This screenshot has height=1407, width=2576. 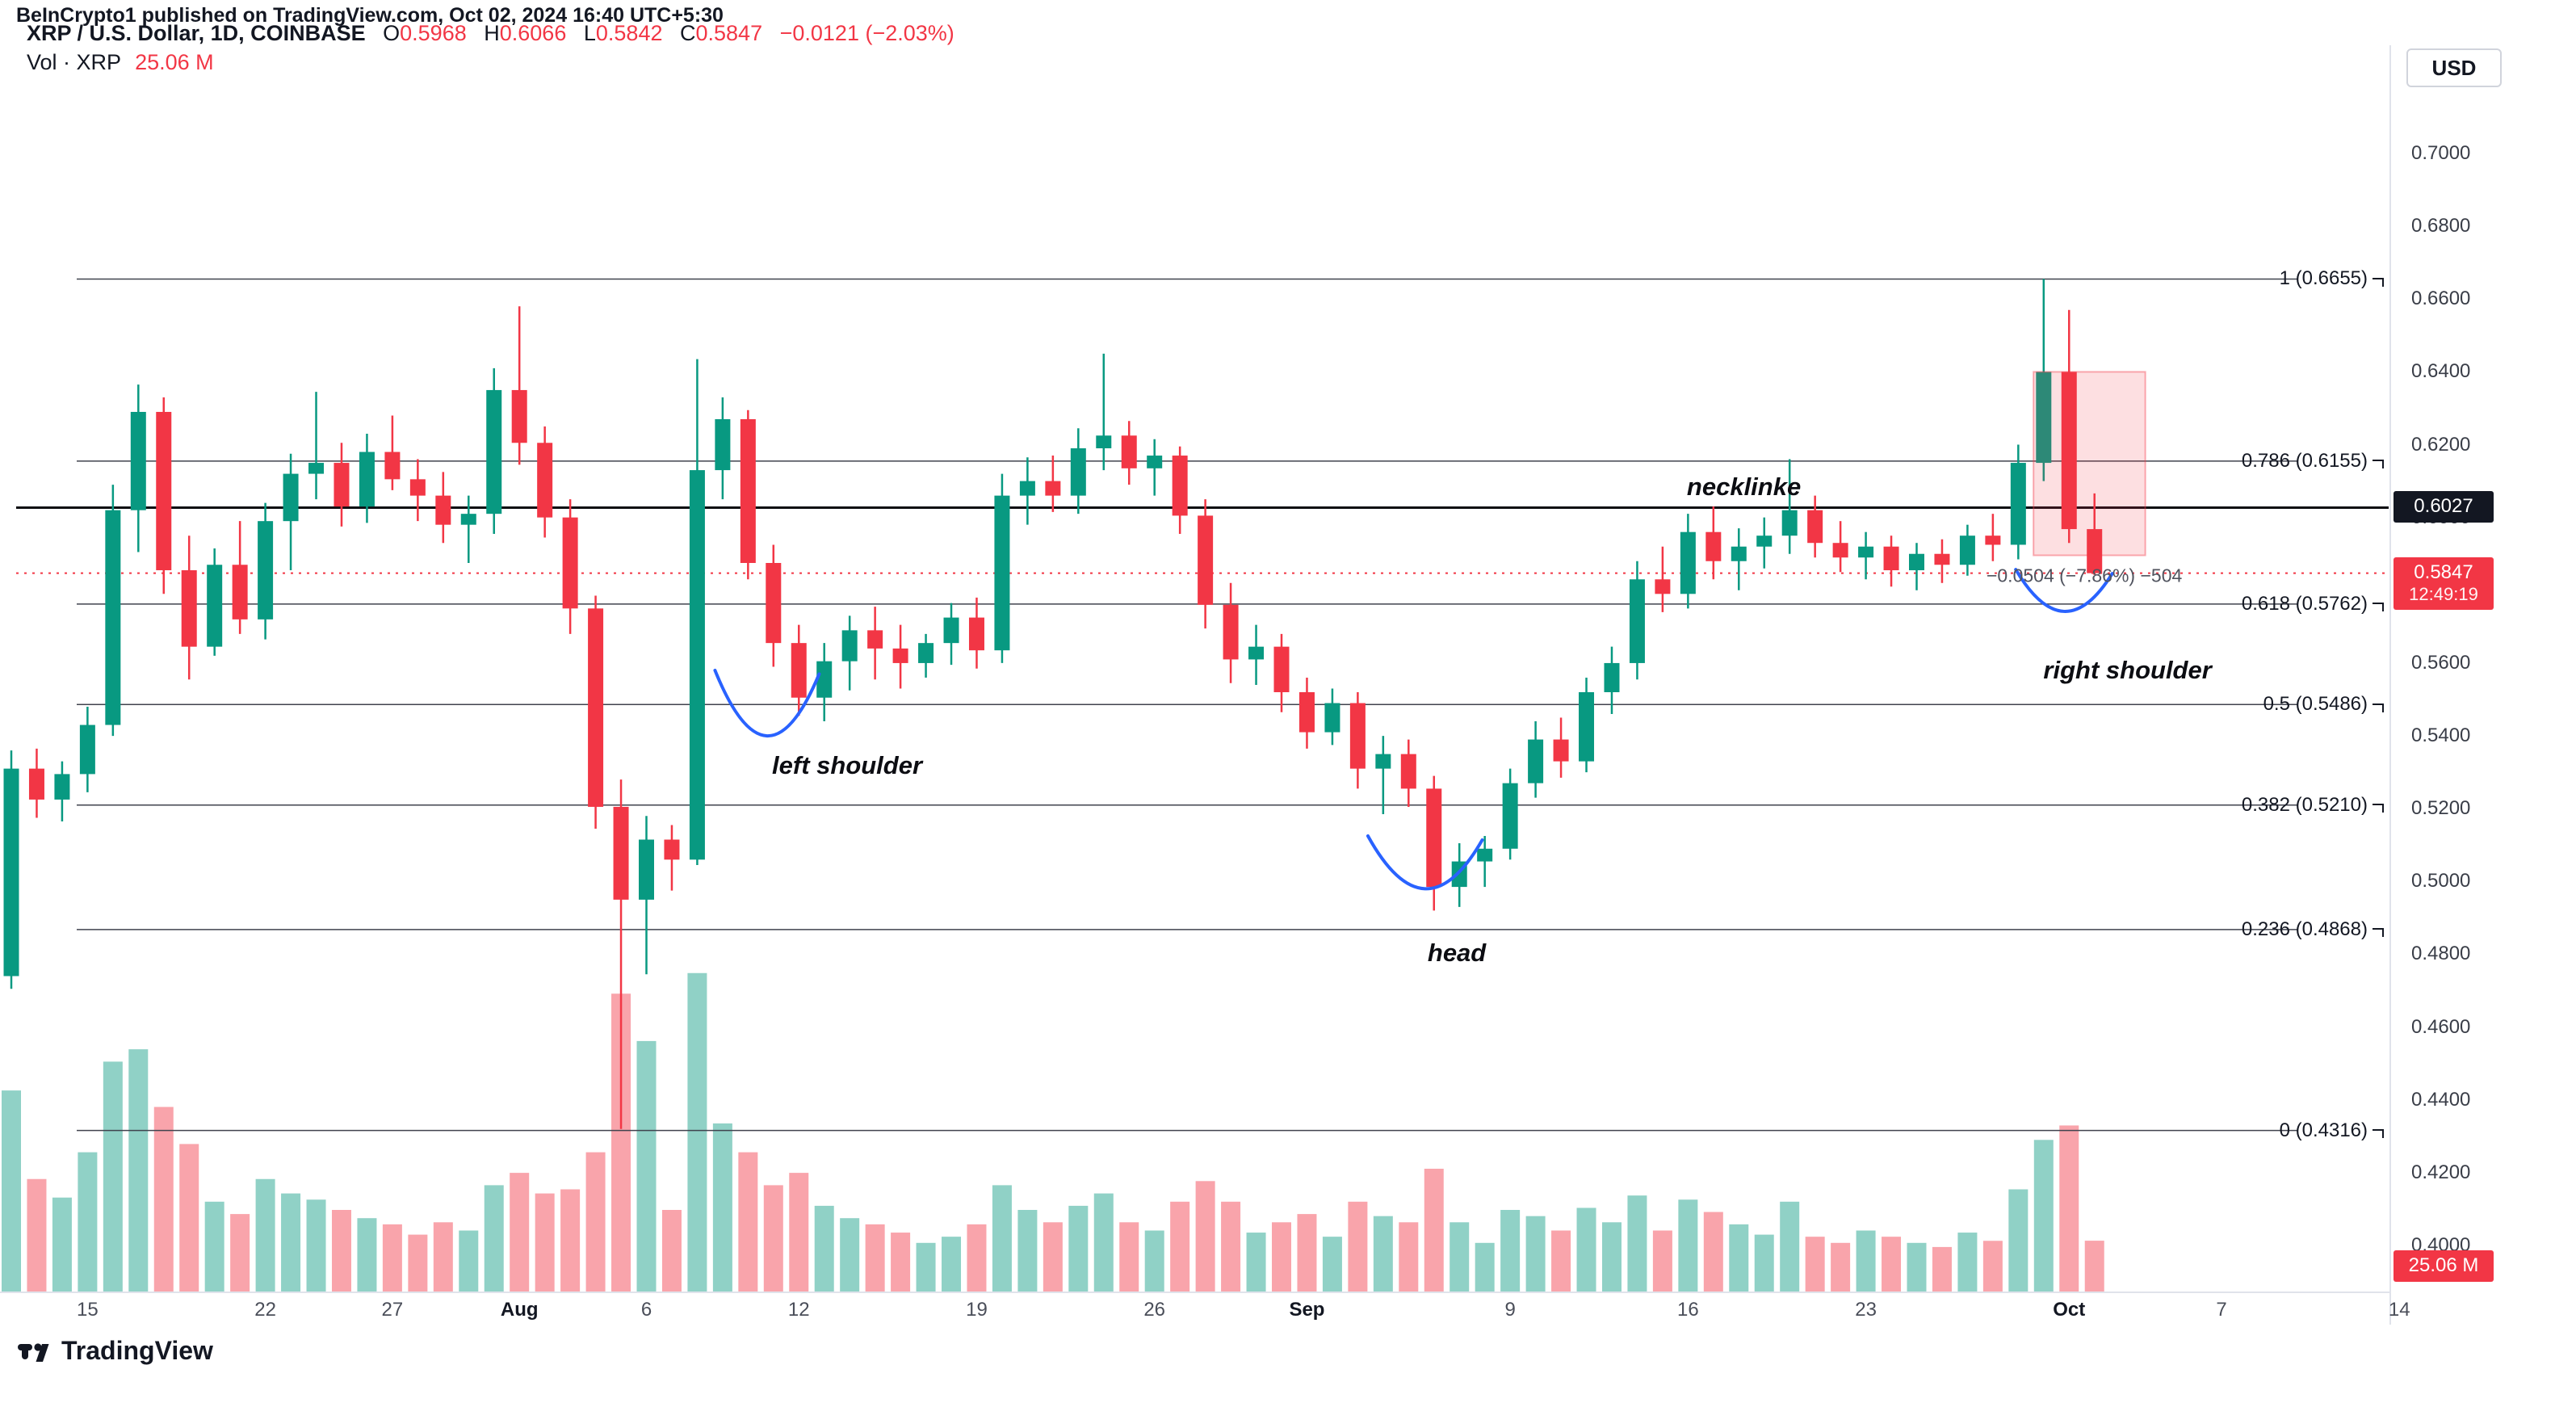 I want to click on price-axis-label: 0.4600, so click(x=2441, y=1026).